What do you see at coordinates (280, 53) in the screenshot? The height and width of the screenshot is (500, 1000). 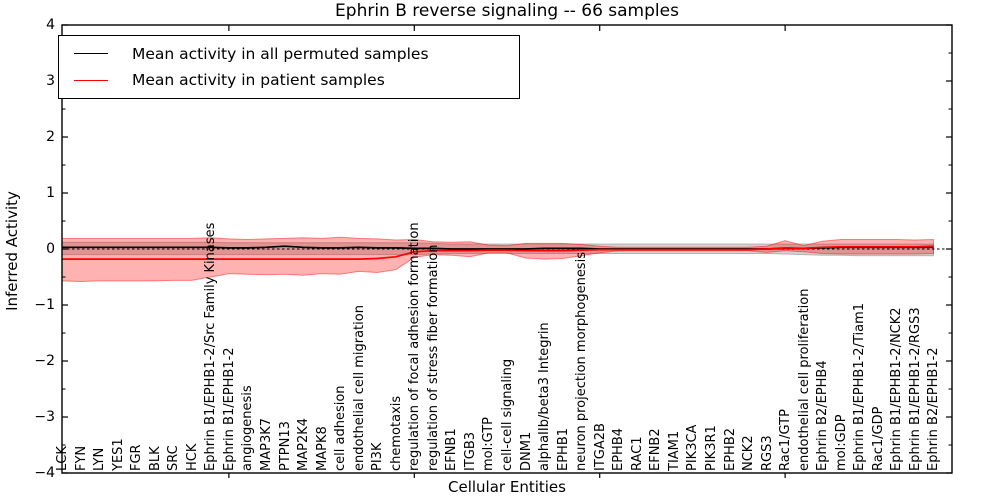 I see `legend-label-permuted: Mean activity in all permuted samples` at bounding box center [280, 53].